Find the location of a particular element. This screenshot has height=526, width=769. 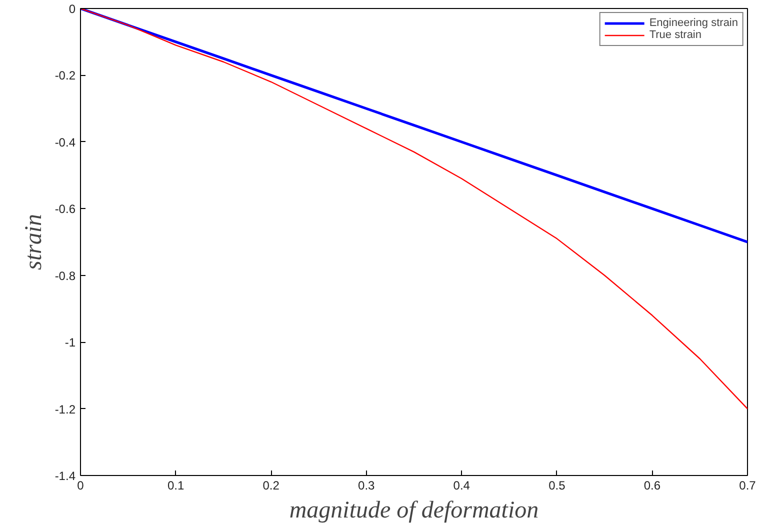

legend-label: Engineering strain is located at coordinates (693, 23).